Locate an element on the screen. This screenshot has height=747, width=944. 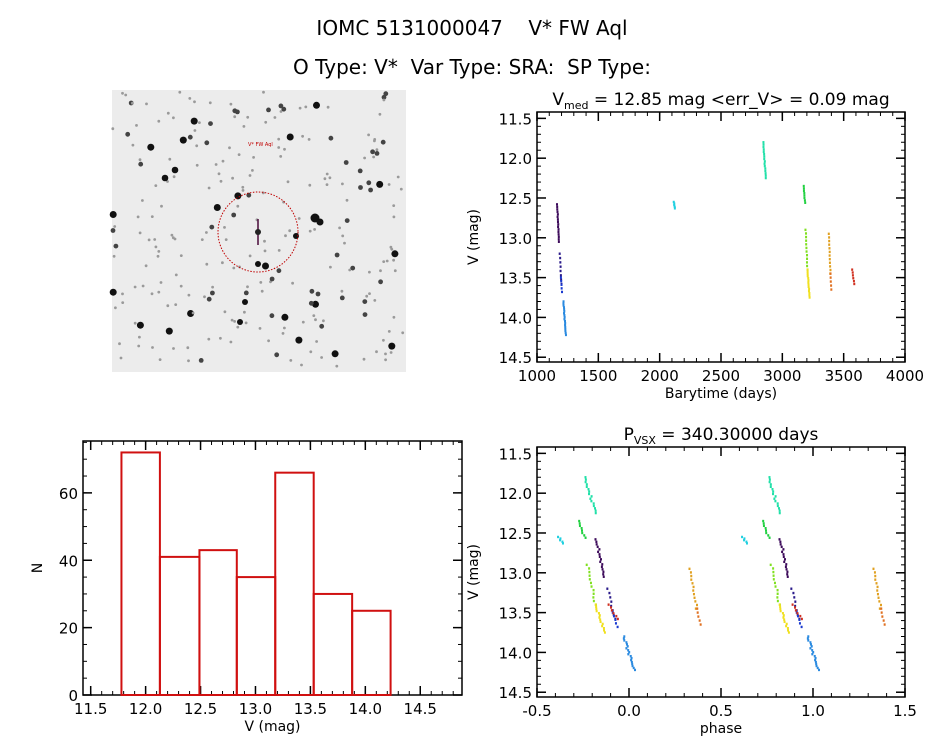
y-tick-label: 11.5 is located at coordinates (515, 454).